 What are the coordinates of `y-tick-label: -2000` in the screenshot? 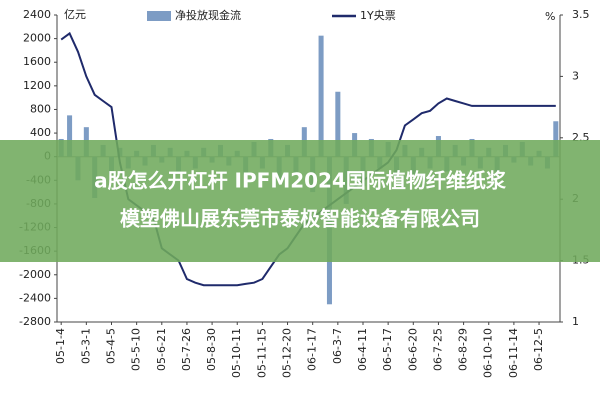 It's located at (35, 274).